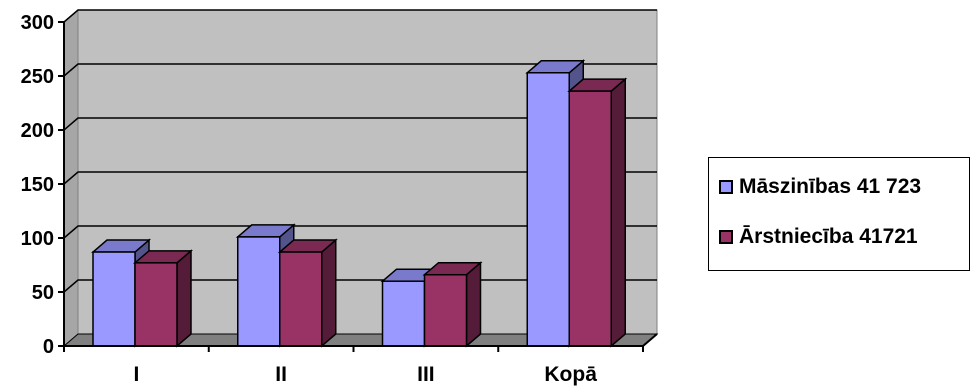 The width and height of the screenshot is (975, 392). What do you see at coordinates (828, 236) in the screenshot?
I see `legend-label-series-2: Ārstniecība 41721` at bounding box center [828, 236].